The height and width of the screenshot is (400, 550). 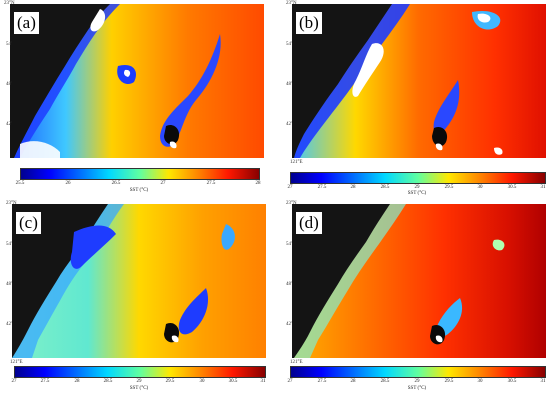 I want to click on cbar-tick-c-0: 27, so click(x=14, y=381).